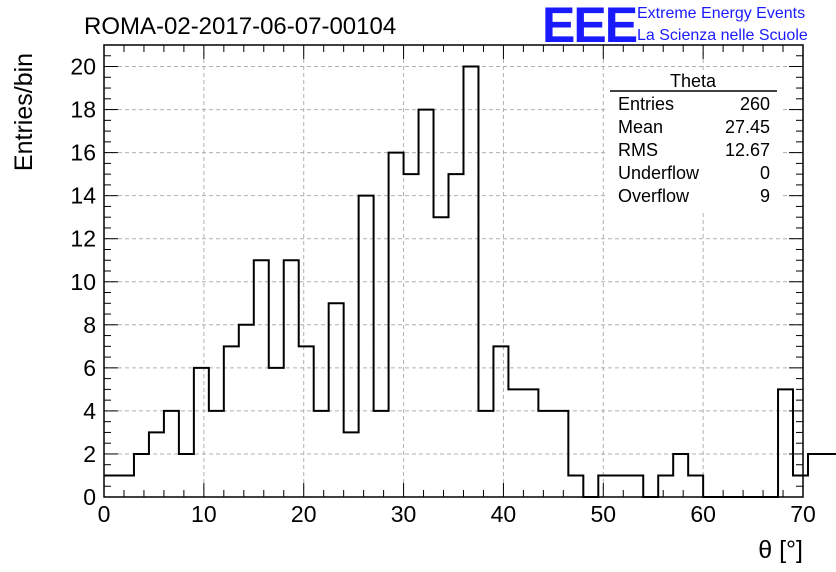 The width and height of the screenshot is (836, 572). What do you see at coordinates (24, 112) in the screenshot?
I see `y-axis-label: Entries/bin` at bounding box center [24, 112].